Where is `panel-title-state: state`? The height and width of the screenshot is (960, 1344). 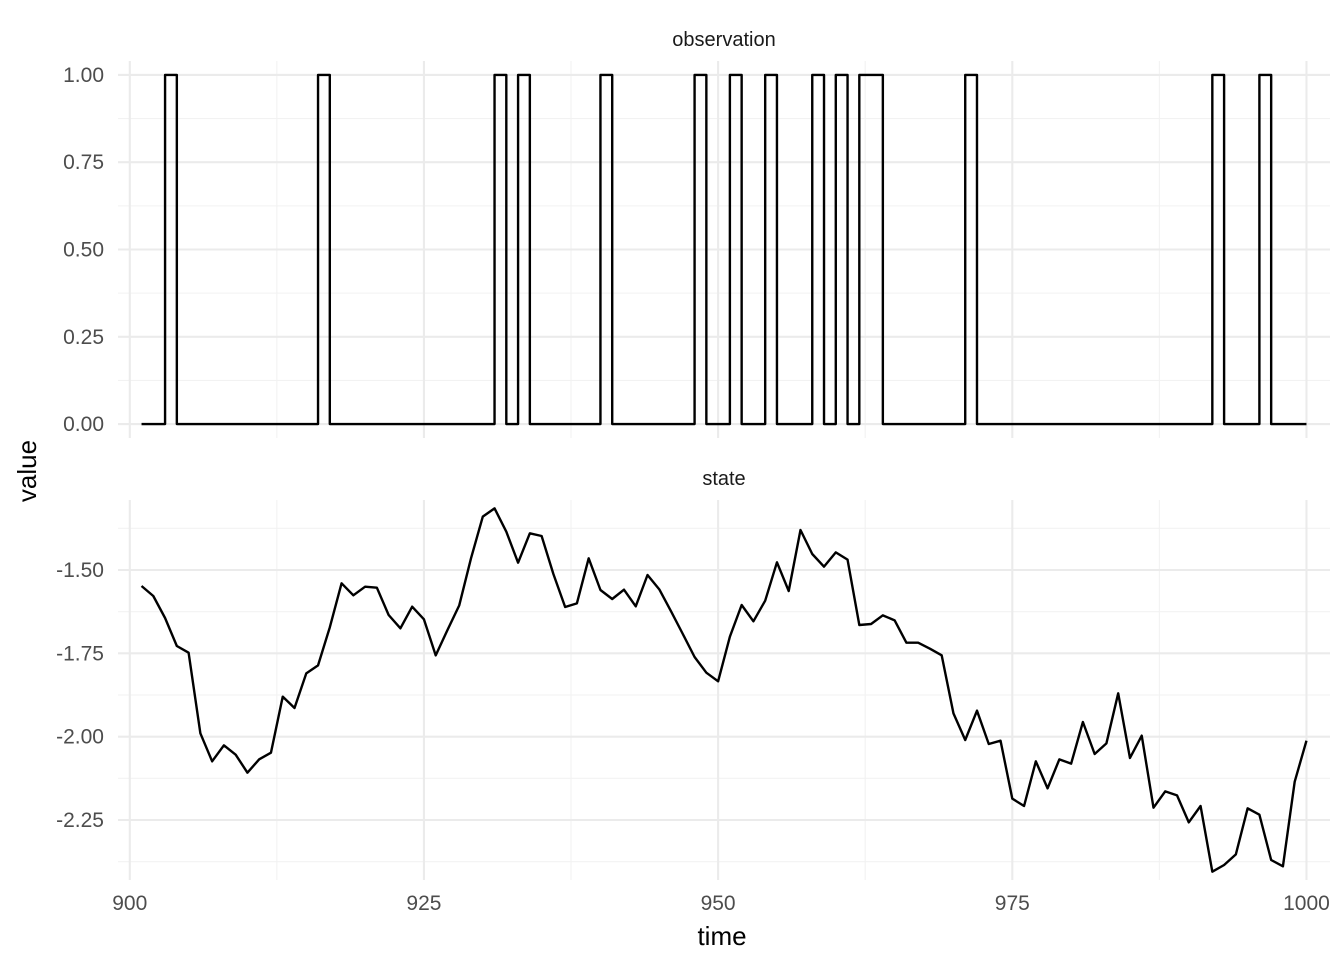 panel-title-state: state is located at coordinates (723, 479).